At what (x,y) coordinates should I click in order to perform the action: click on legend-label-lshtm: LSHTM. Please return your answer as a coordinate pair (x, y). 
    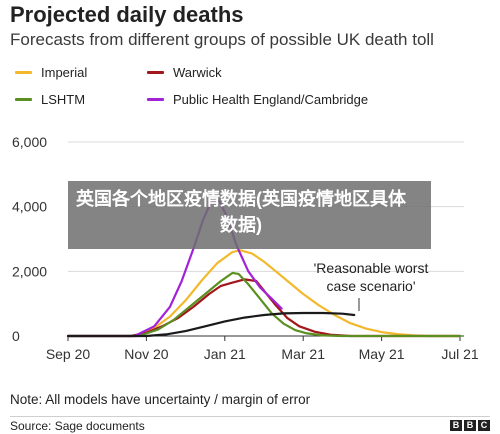
    Looking at the image, I should click on (63, 99).